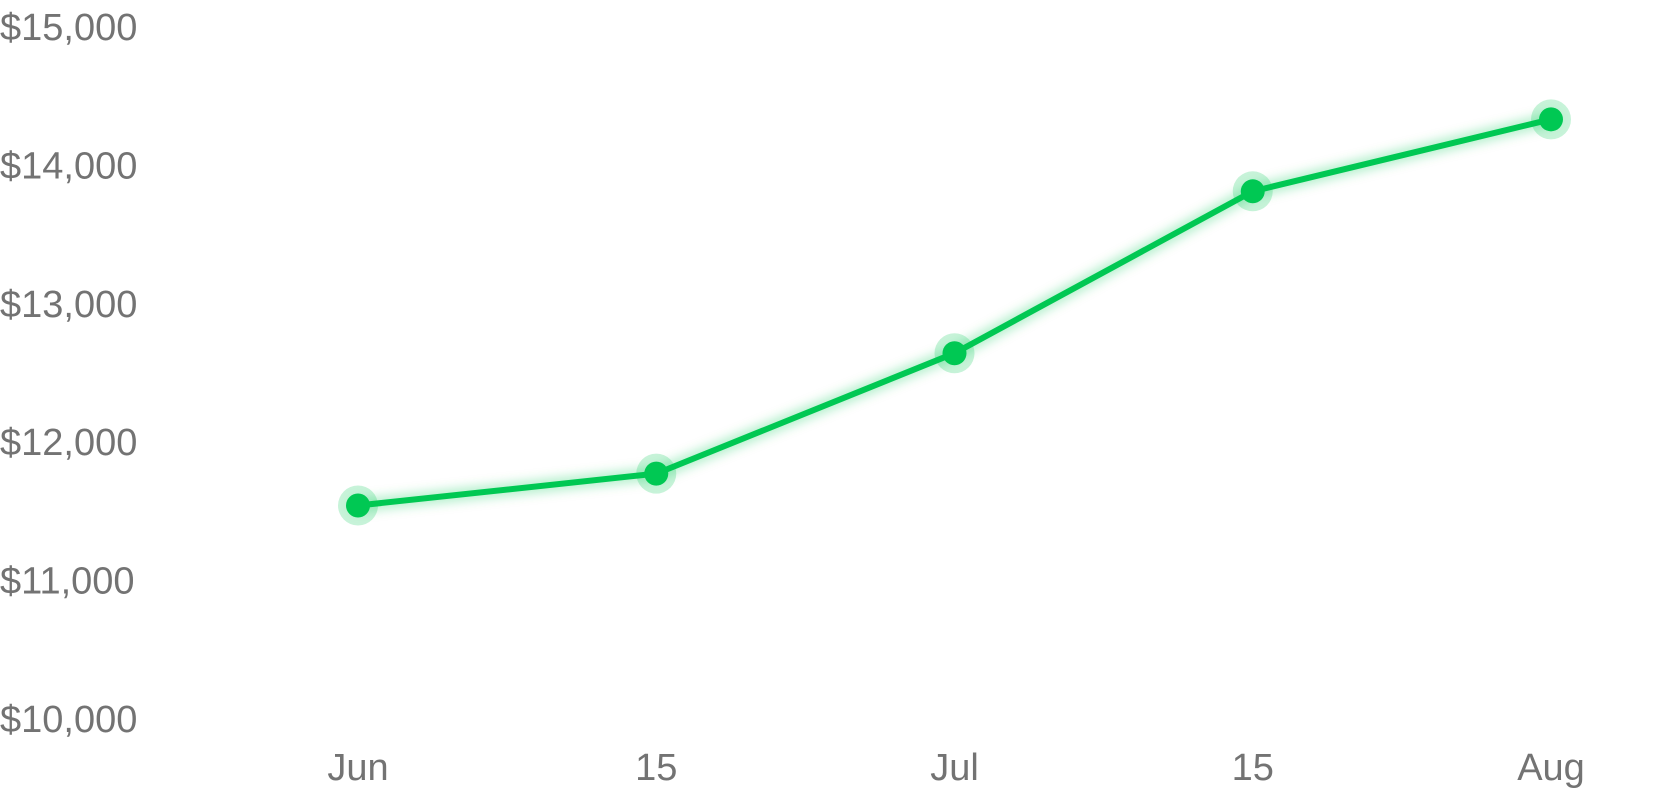  I want to click on y-tick-label: $11,000, so click(67, 582).